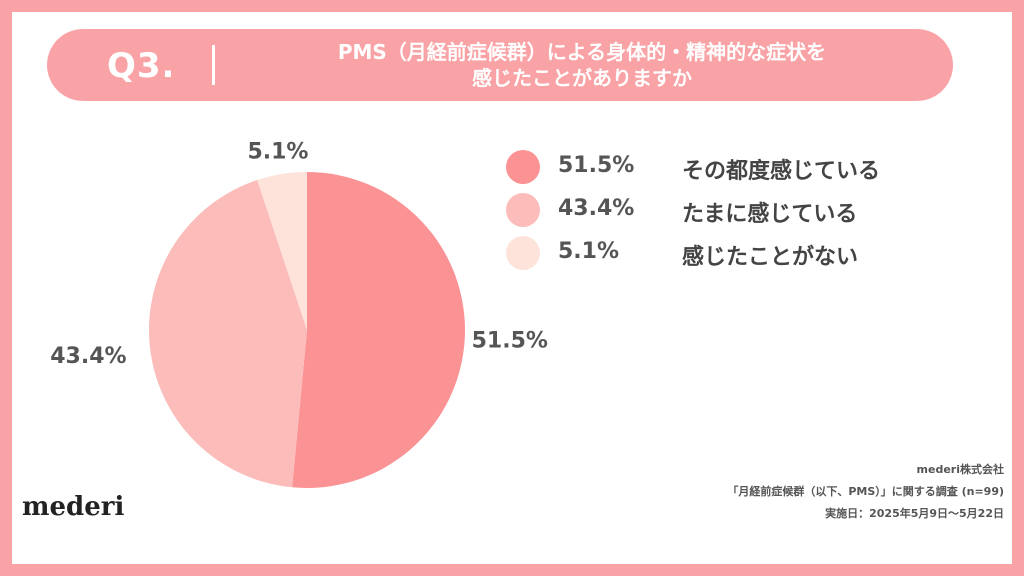 The height and width of the screenshot is (576, 1024). What do you see at coordinates (582, 65) in the screenshot?
I see `question-text: PMS（月経前症候群）による身体的・精神的な症状を 感じたことがありますか` at bounding box center [582, 65].